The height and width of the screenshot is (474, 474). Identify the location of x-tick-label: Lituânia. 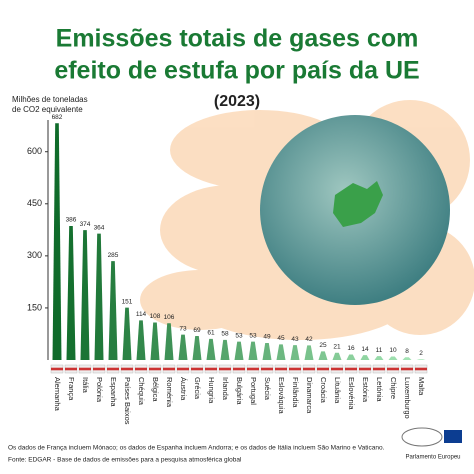
(337, 390).